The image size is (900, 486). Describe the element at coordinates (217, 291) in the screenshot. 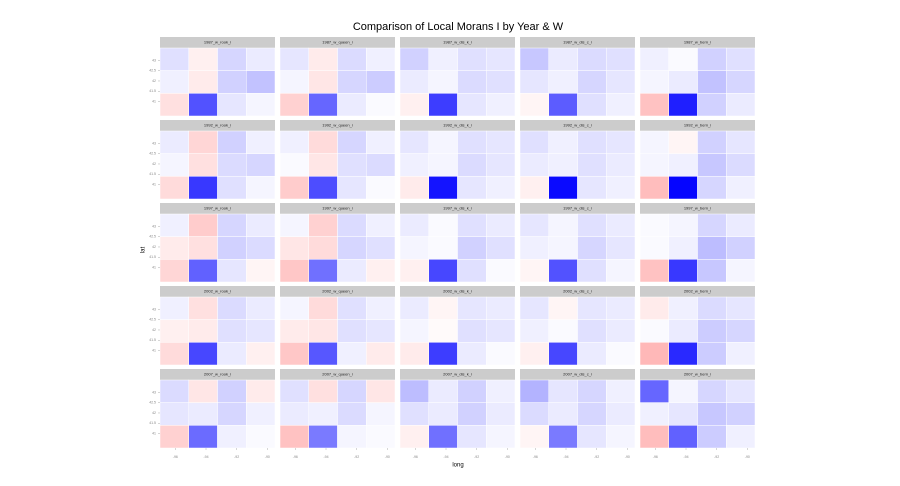

I see `strip-label: 2002_w_rook_i` at that location.